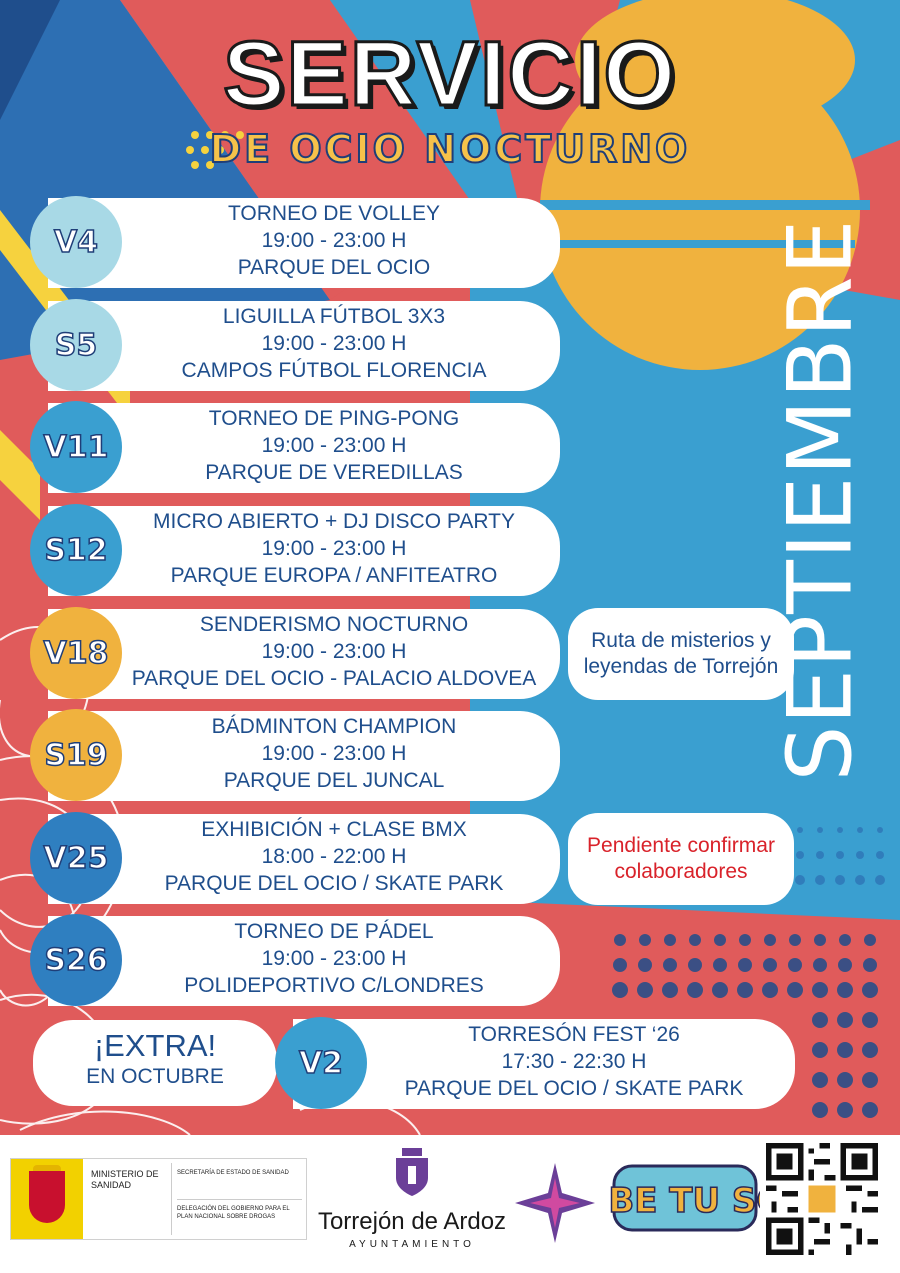  I want to click on extra-label: ¡EXTRA!, so click(155, 1045).